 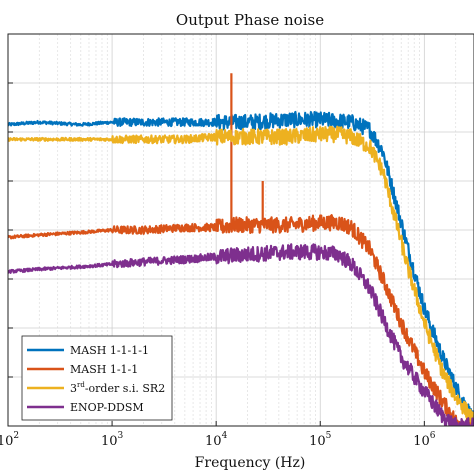 I want to click on x-tick-label: 10⁵, so click(x=320, y=440).